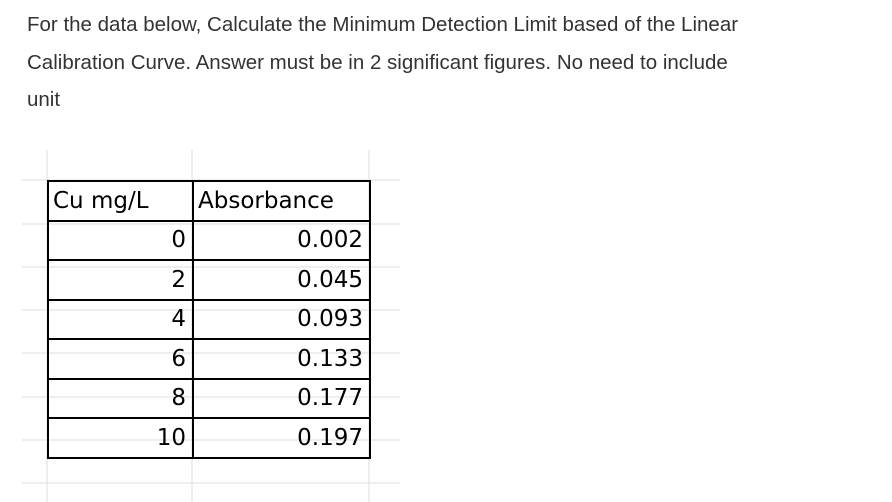  Describe the element at coordinates (120, 240) in the screenshot. I see `data-cell: 0` at that location.